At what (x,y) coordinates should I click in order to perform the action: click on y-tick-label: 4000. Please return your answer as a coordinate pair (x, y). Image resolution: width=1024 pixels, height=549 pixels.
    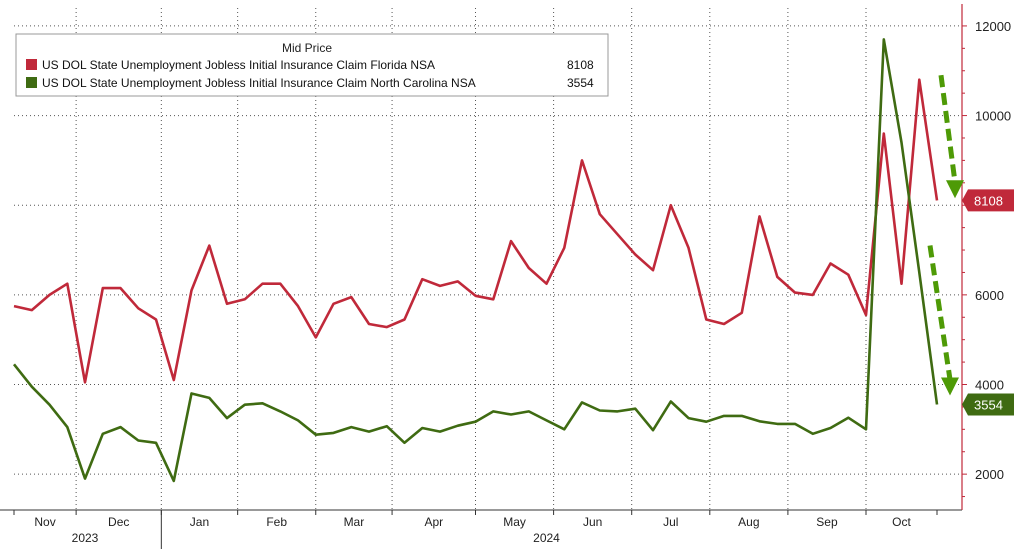
    Looking at the image, I should click on (989, 385).